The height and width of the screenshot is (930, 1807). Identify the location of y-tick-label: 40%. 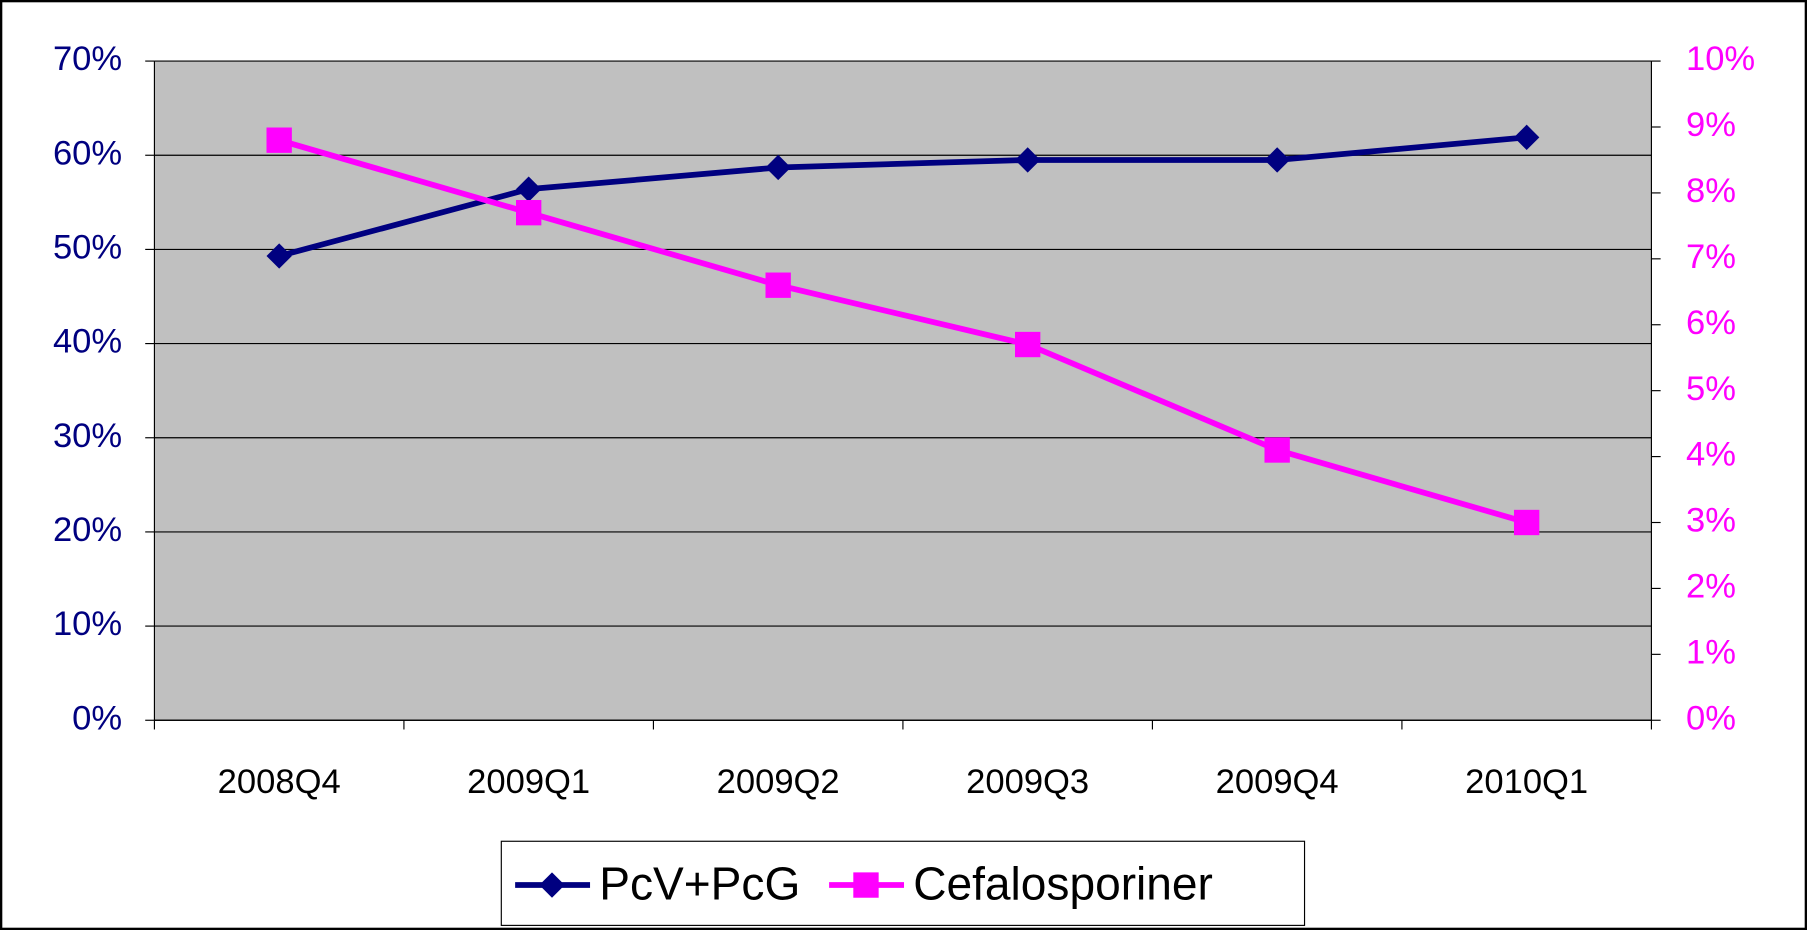
(87, 342).